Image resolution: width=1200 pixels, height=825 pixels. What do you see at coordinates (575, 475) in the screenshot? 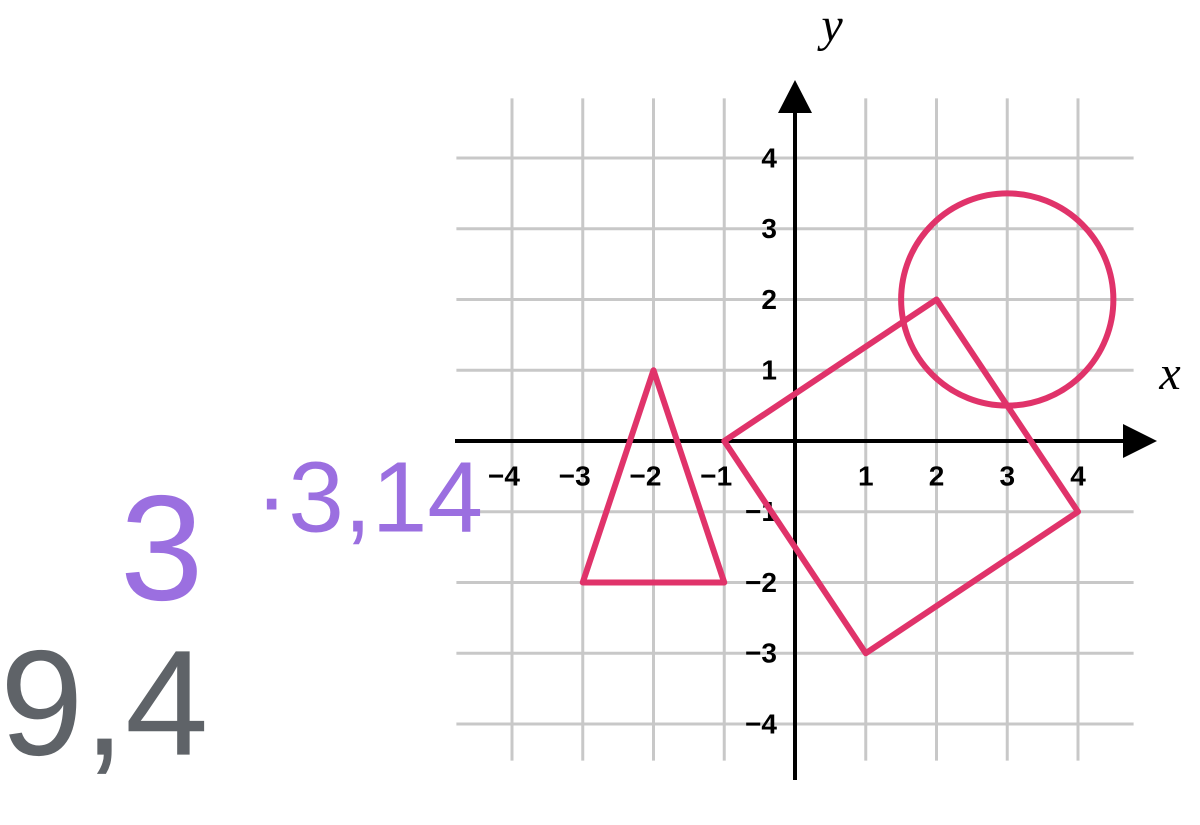
I see `x-tick-label: −3` at bounding box center [575, 475].